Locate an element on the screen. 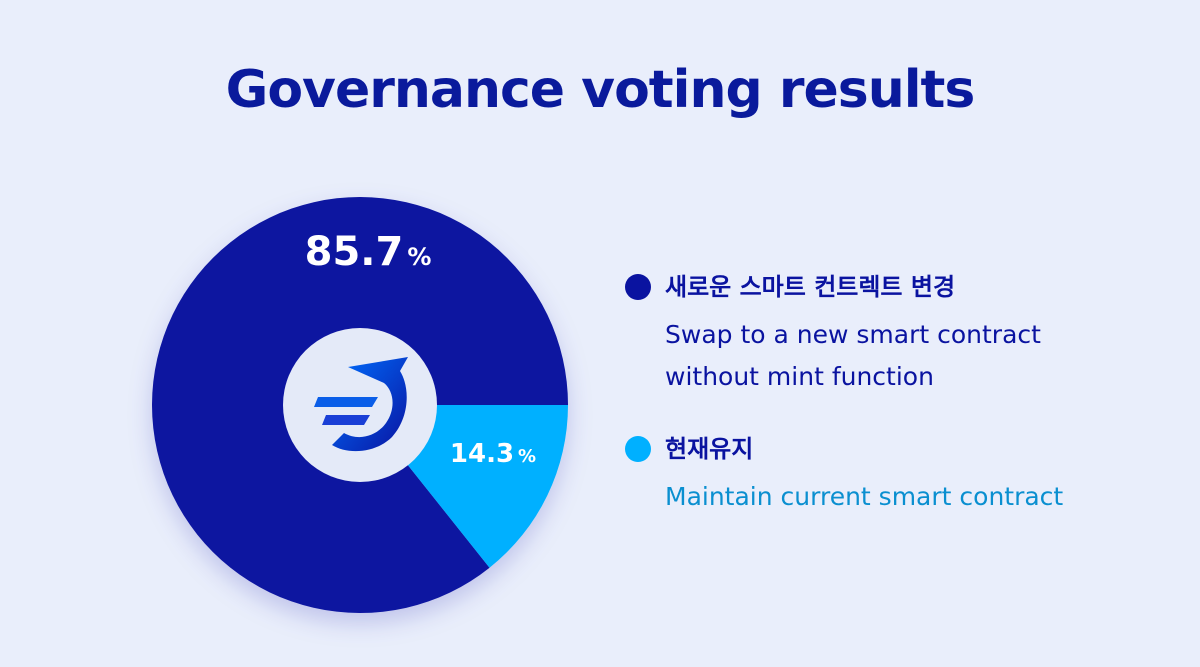 Image resolution: width=1200 pixels, height=667 pixels. legend-item-maintain: 현재유지 Maintain current smart contract is located at coordinates (895, 474).